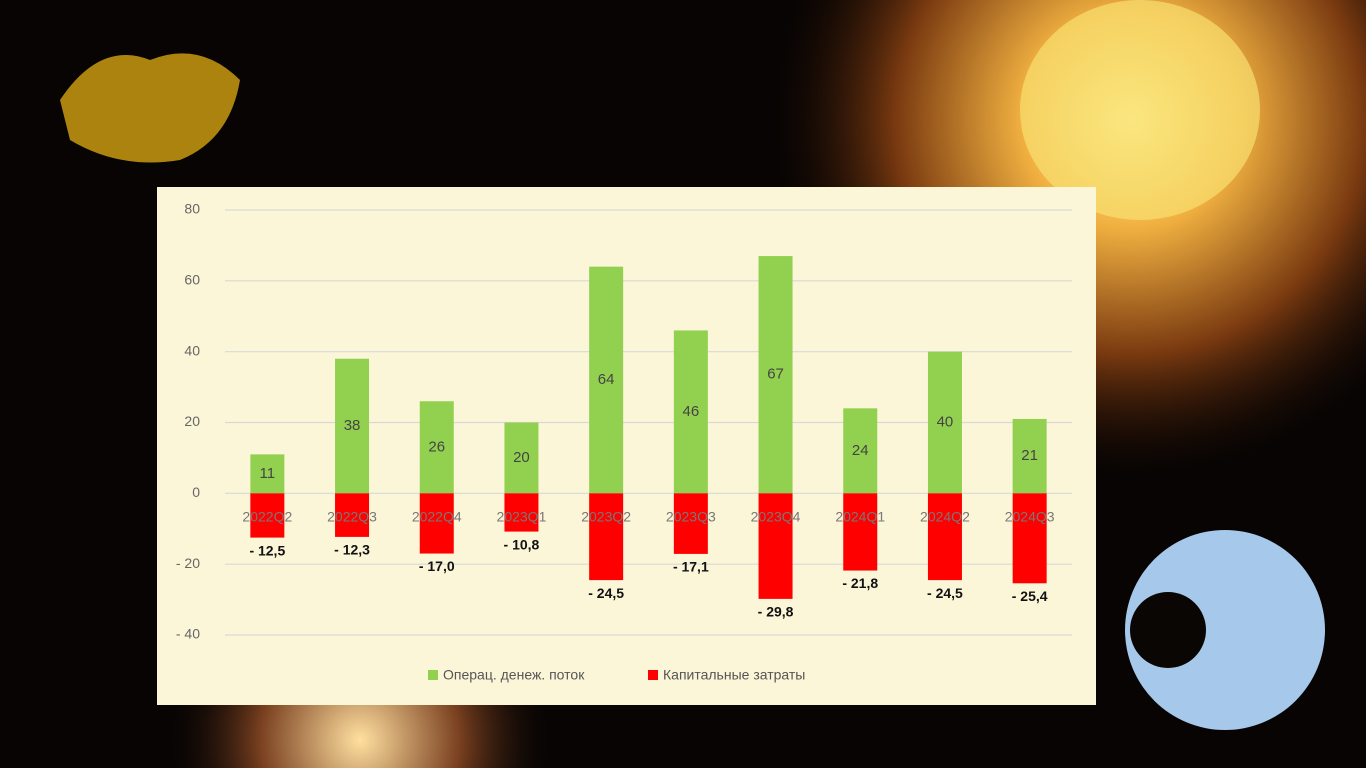  Describe the element at coordinates (1030, 596) in the screenshot. I see `data-label: - 25,4` at that location.